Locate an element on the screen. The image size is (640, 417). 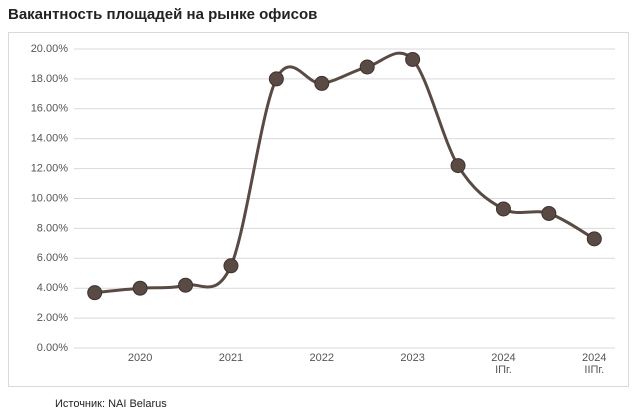
y-tick-label: 4.00% is located at coordinates (52, 288).